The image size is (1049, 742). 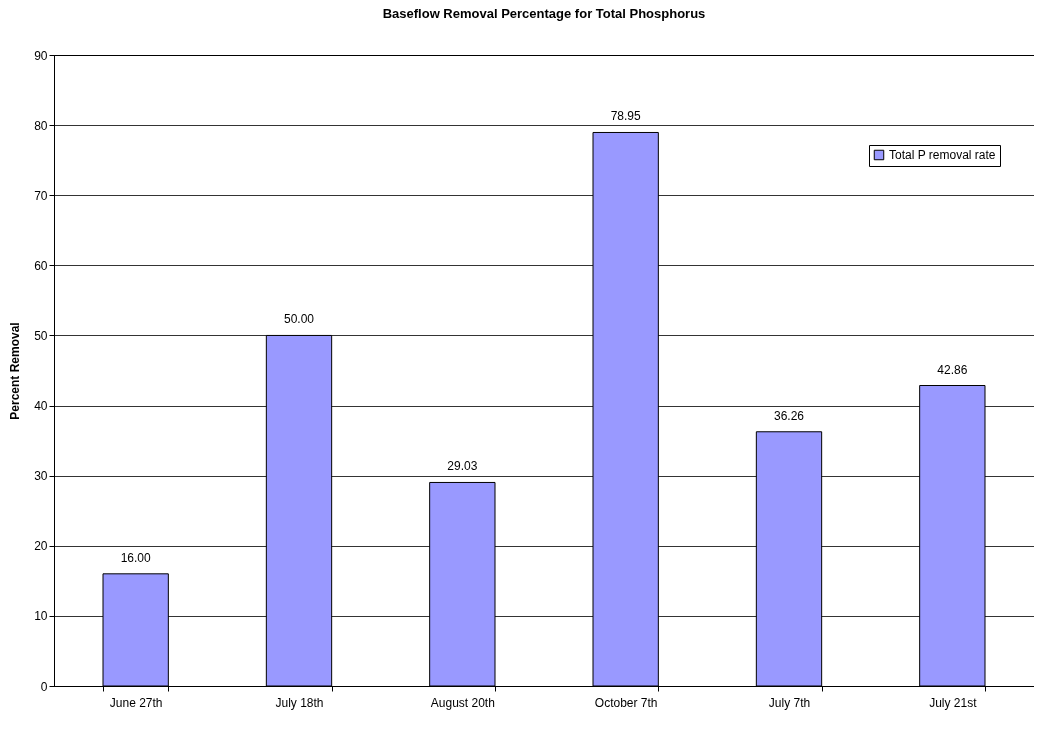 I want to click on legend-label: Total P removal rate, so click(x=942, y=155).